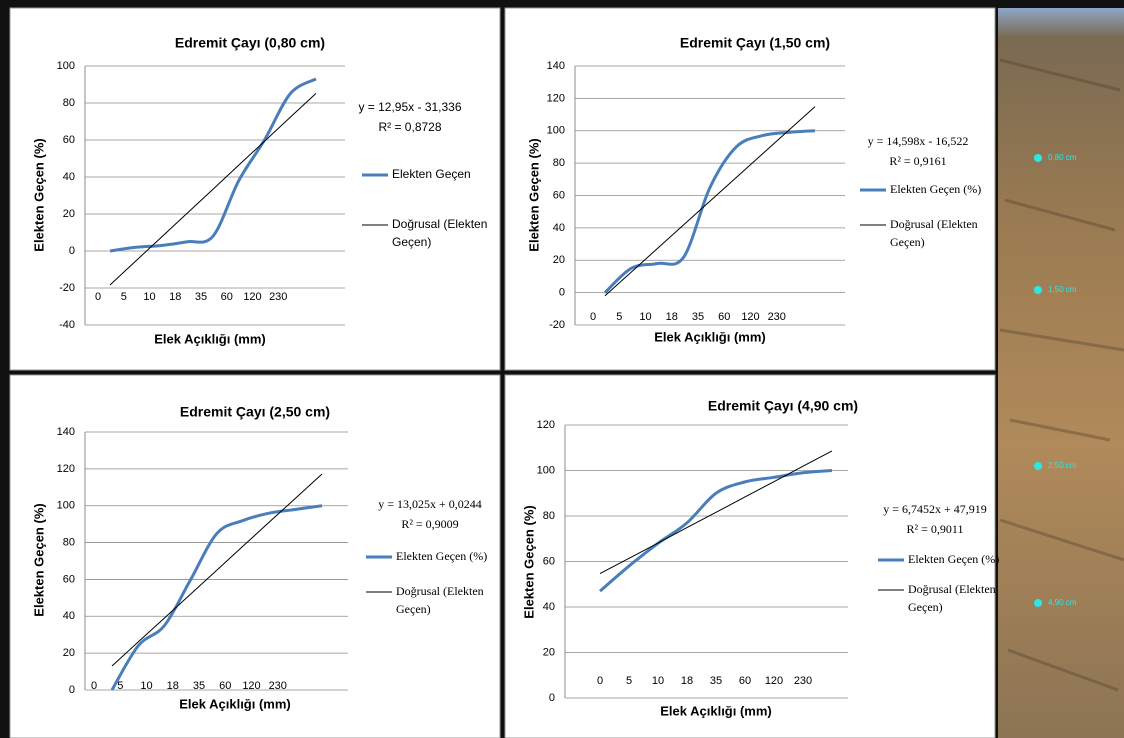  What do you see at coordinates (250, 43) in the screenshot?
I see `chart-title: Edremit Çayı (0,80 cm)` at bounding box center [250, 43].